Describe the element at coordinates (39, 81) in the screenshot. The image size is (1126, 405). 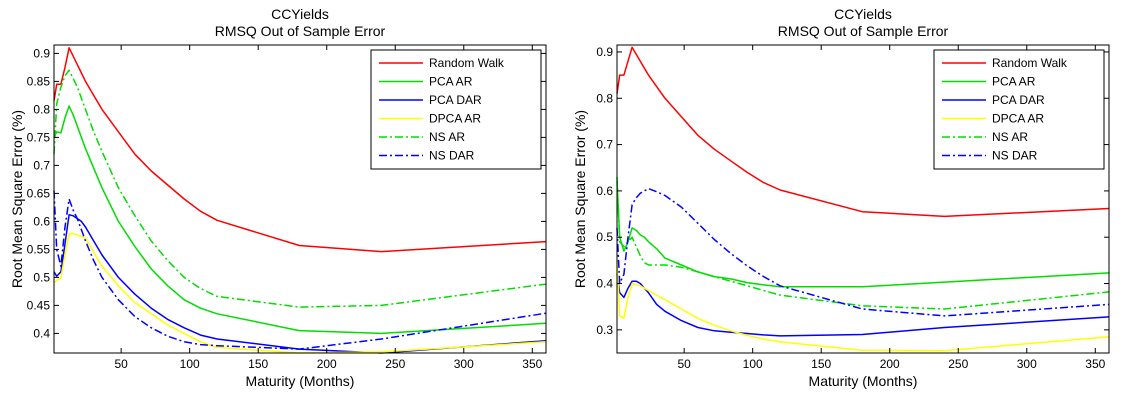
I see `y-tick-label: 0.85` at that location.